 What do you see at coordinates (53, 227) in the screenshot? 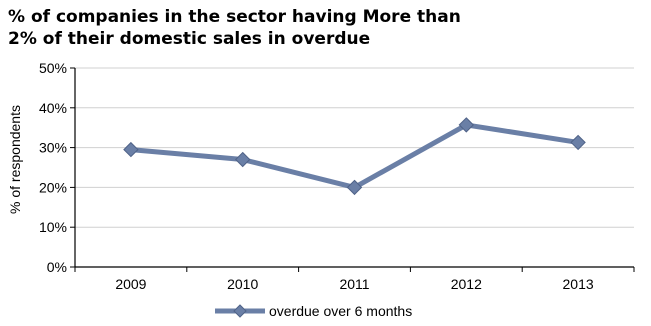
I see `y-tick-label: 10%` at bounding box center [53, 227].